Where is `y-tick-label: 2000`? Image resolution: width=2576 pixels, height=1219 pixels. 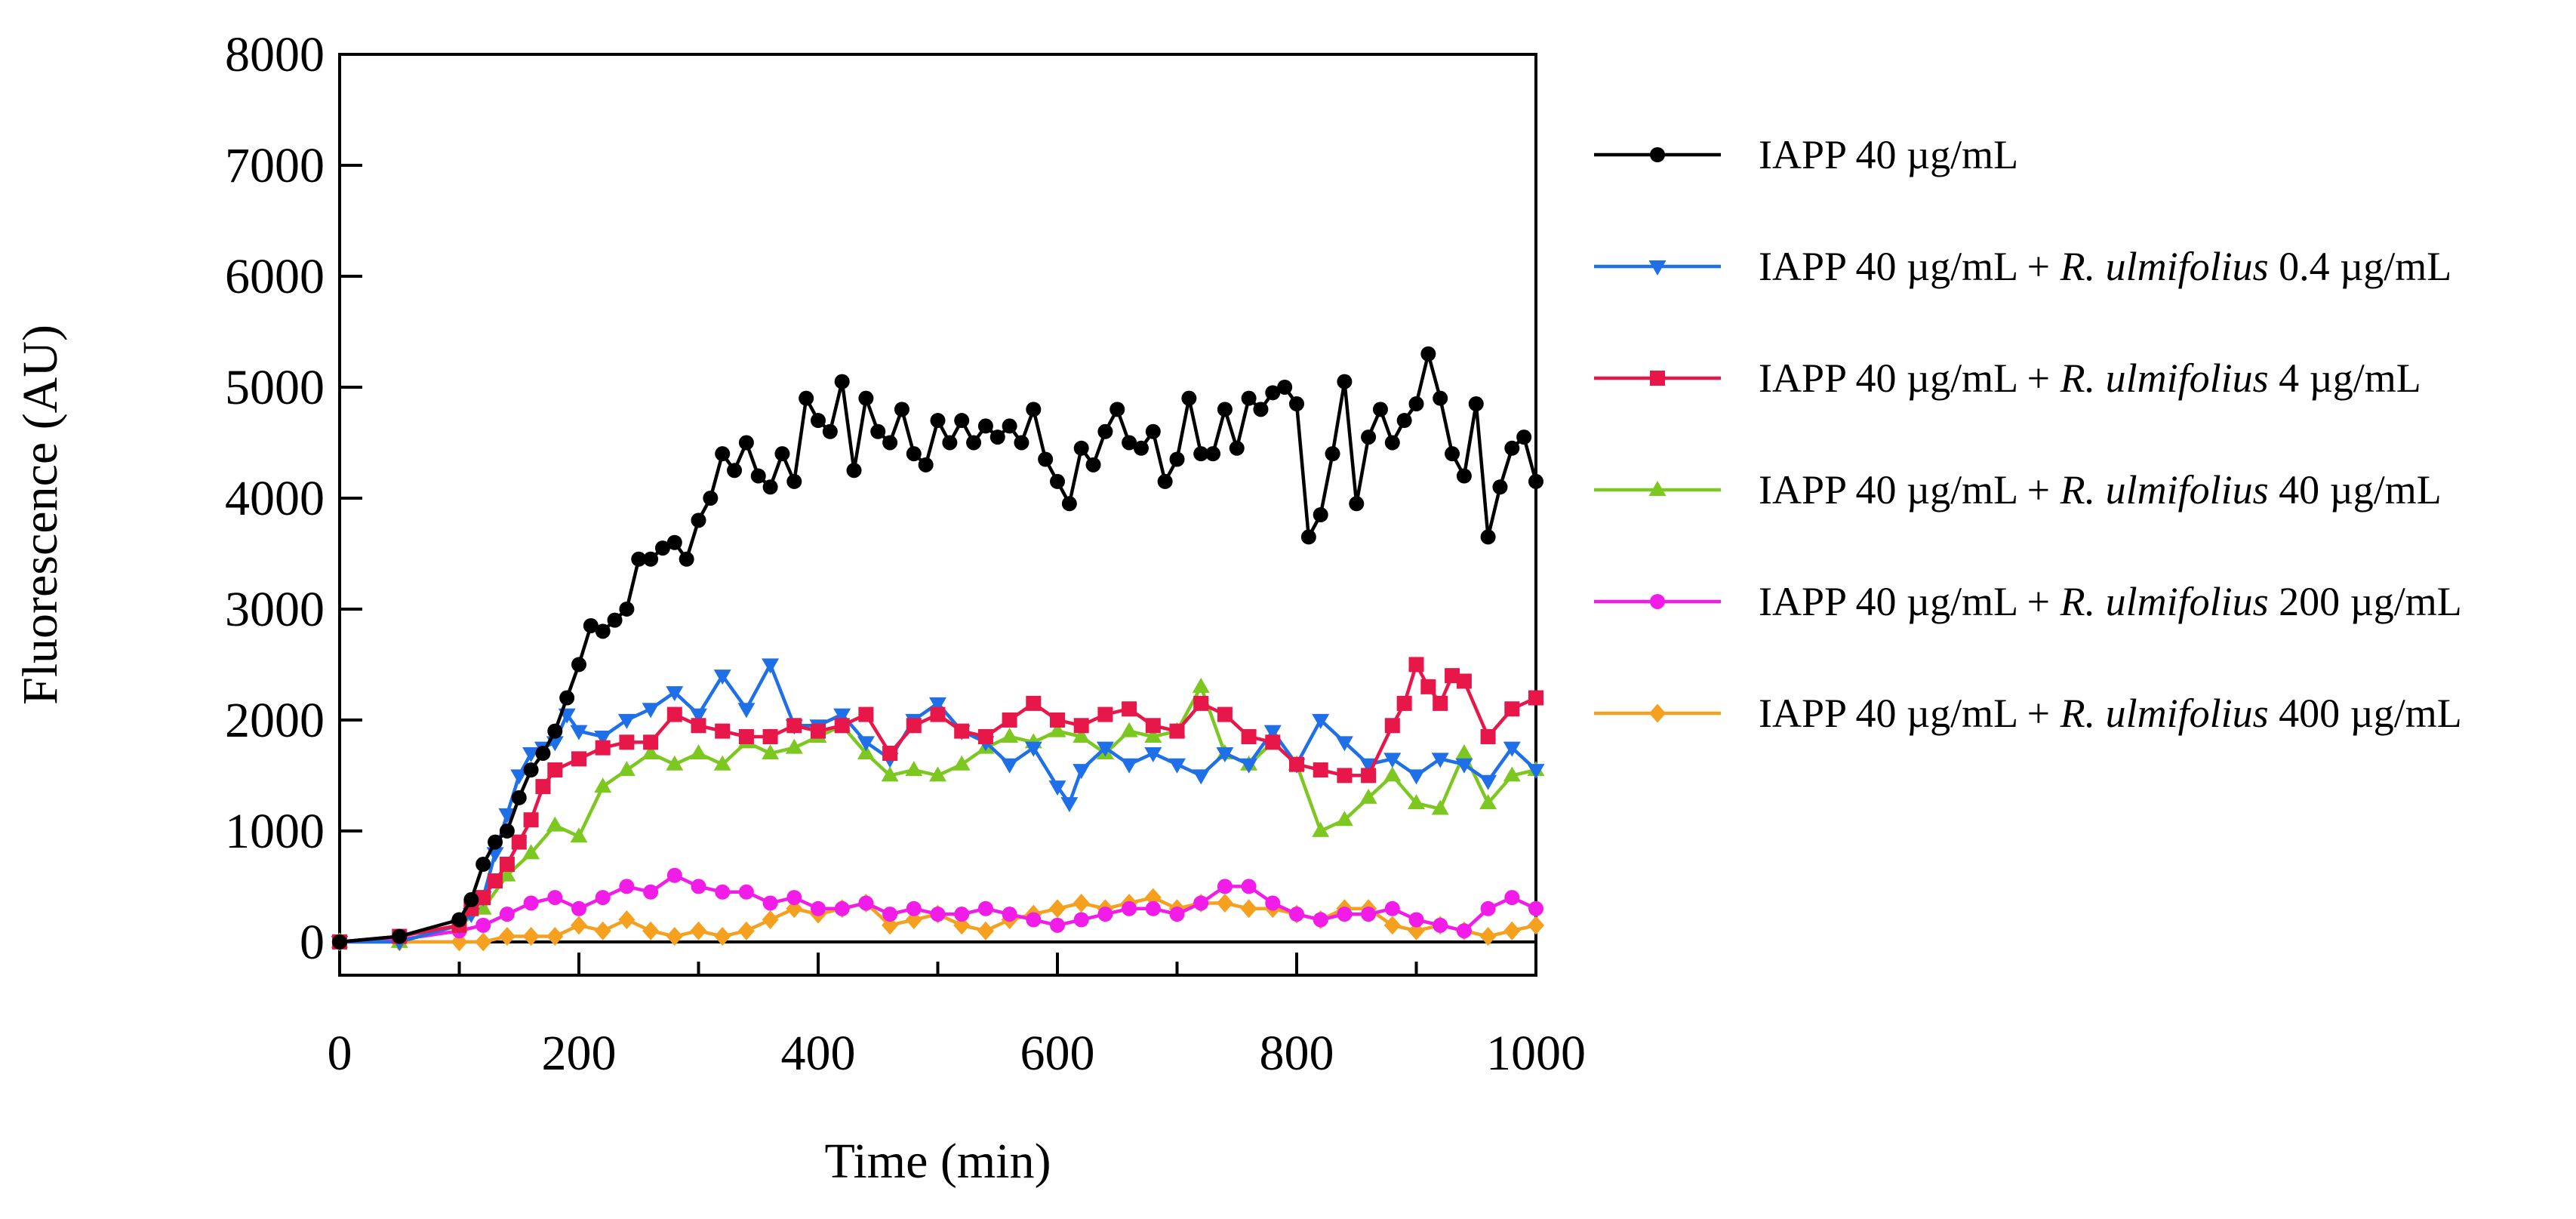 y-tick-label: 2000 is located at coordinates (275, 720).